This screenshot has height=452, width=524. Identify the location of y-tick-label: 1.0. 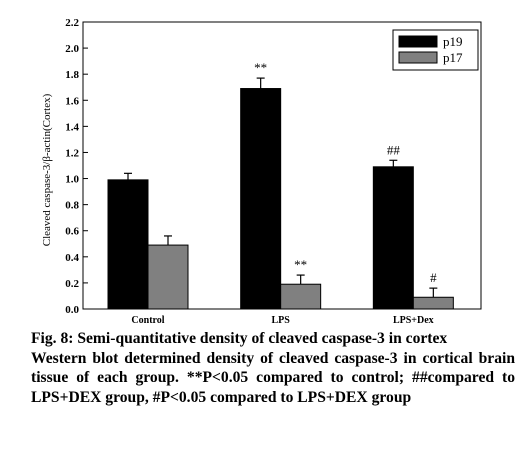
(72, 180).